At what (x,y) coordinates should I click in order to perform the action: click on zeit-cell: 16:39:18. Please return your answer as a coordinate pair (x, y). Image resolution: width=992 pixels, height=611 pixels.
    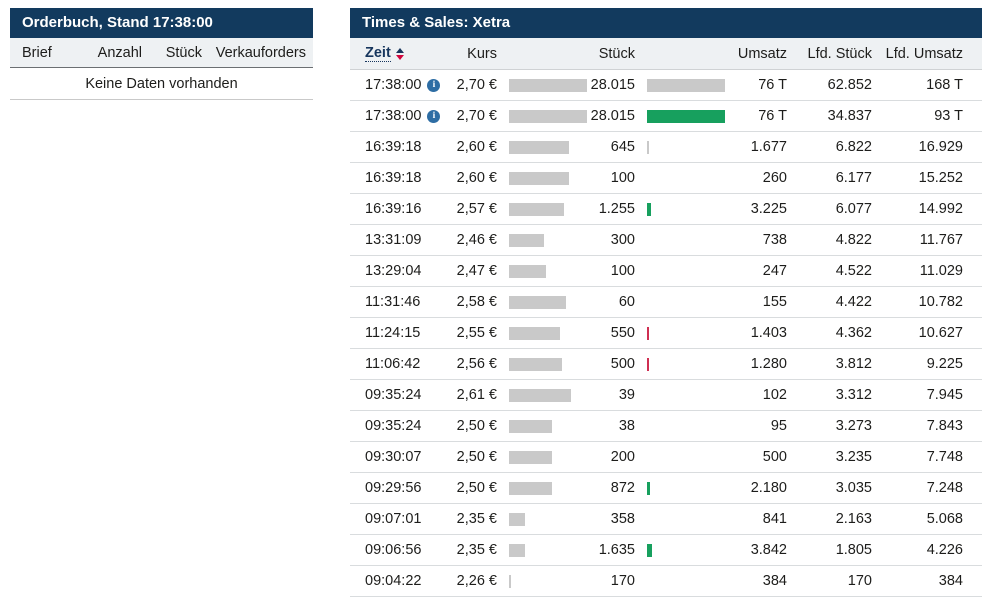
    Looking at the image, I should click on (404, 178).